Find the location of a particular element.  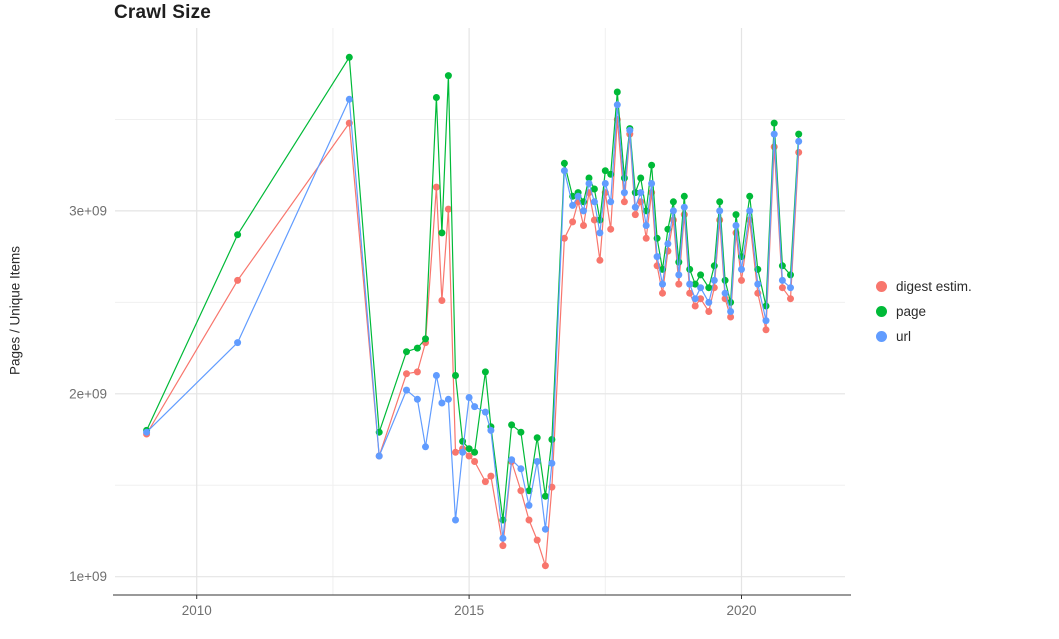

legend-label-digest-estim: digest estim. is located at coordinates (934, 286).